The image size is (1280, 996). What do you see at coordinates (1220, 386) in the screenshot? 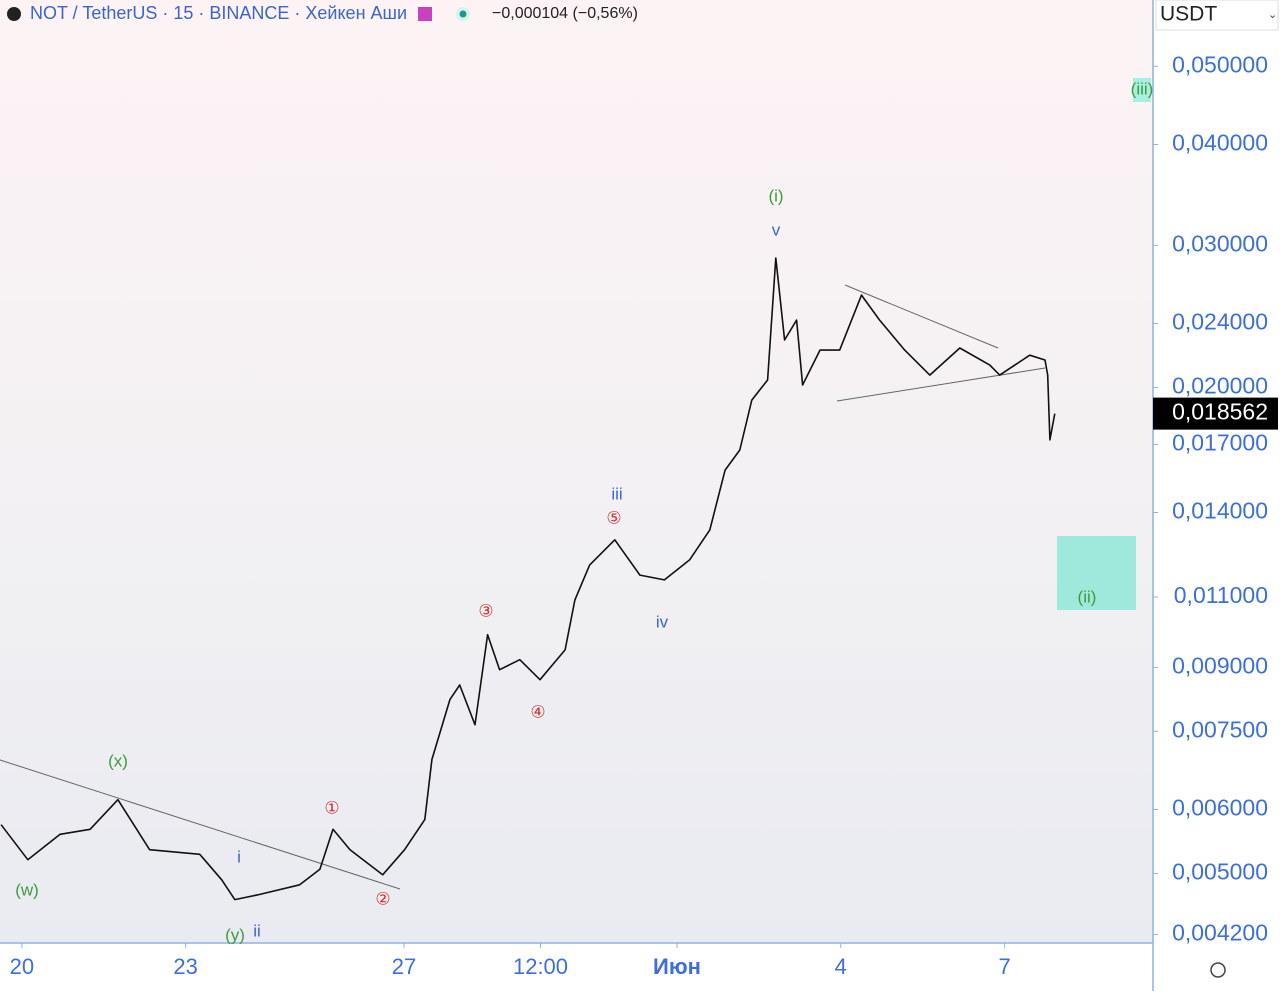
I see `y-tick-label: 0,020000` at bounding box center [1220, 386].